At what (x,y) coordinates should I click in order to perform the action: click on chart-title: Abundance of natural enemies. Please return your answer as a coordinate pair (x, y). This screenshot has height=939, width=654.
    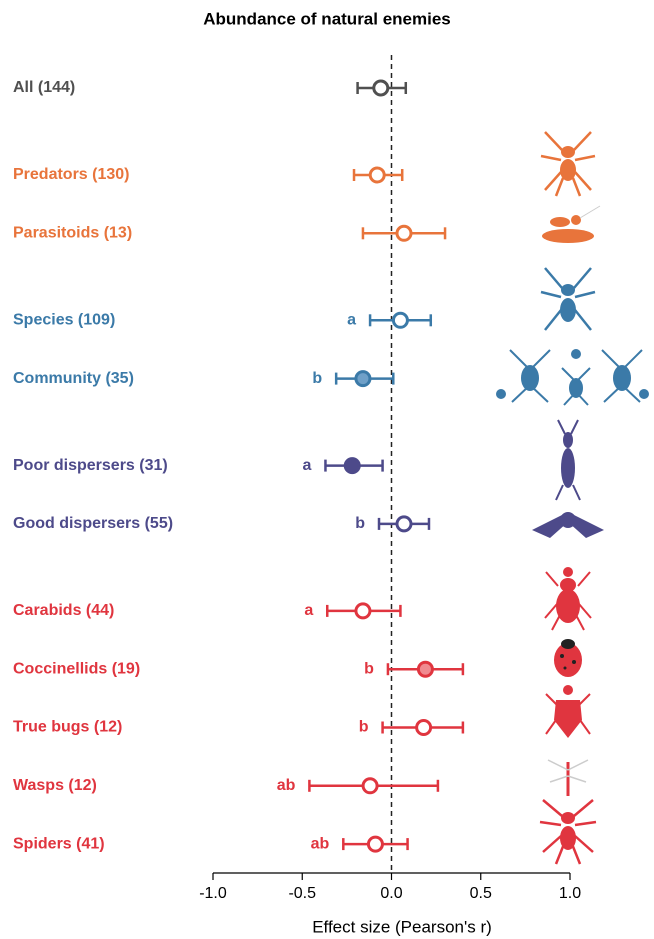
    Looking at the image, I should click on (327, 18).